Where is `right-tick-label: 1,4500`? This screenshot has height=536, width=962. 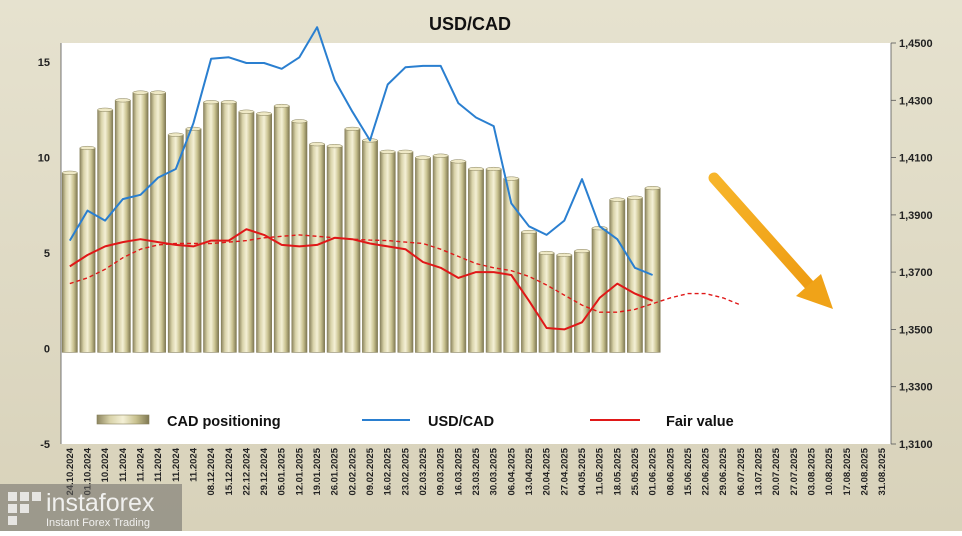 right-tick-label: 1,4500 is located at coordinates (916, 44).